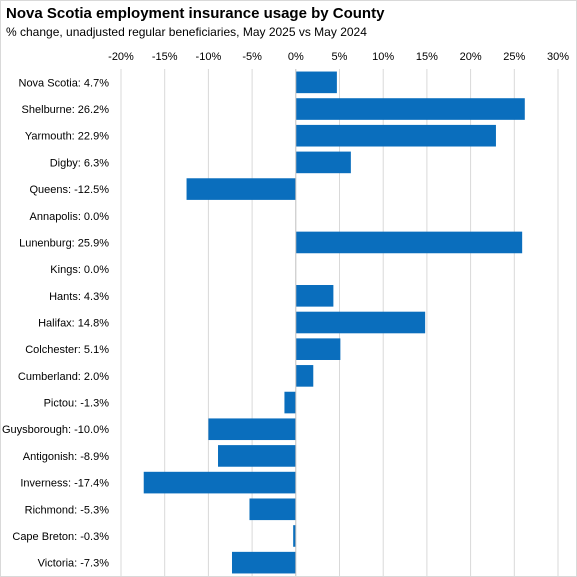  Describe the element at coordinates (64, 83) in the screenshot. I see `category-label: Nova Scotia: 4.7%` at that location.